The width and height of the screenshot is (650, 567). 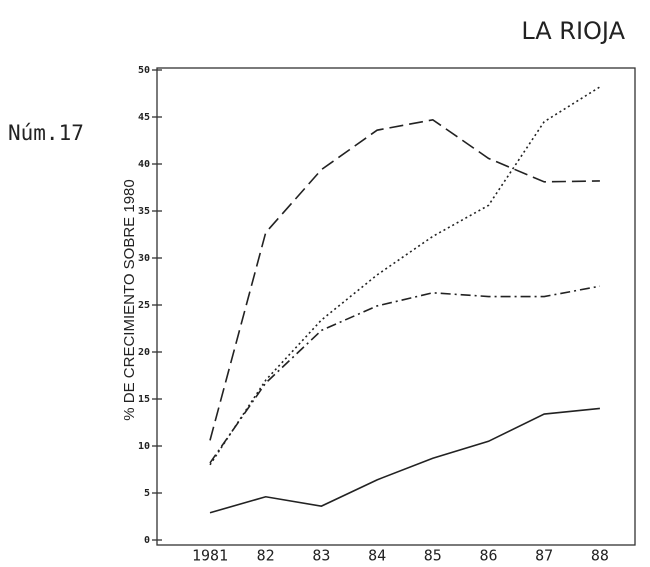 What do you see at coordinates (144, 446) in the screenshot?
I see `y-tick-label: 10` at bounding box center [144, 446].